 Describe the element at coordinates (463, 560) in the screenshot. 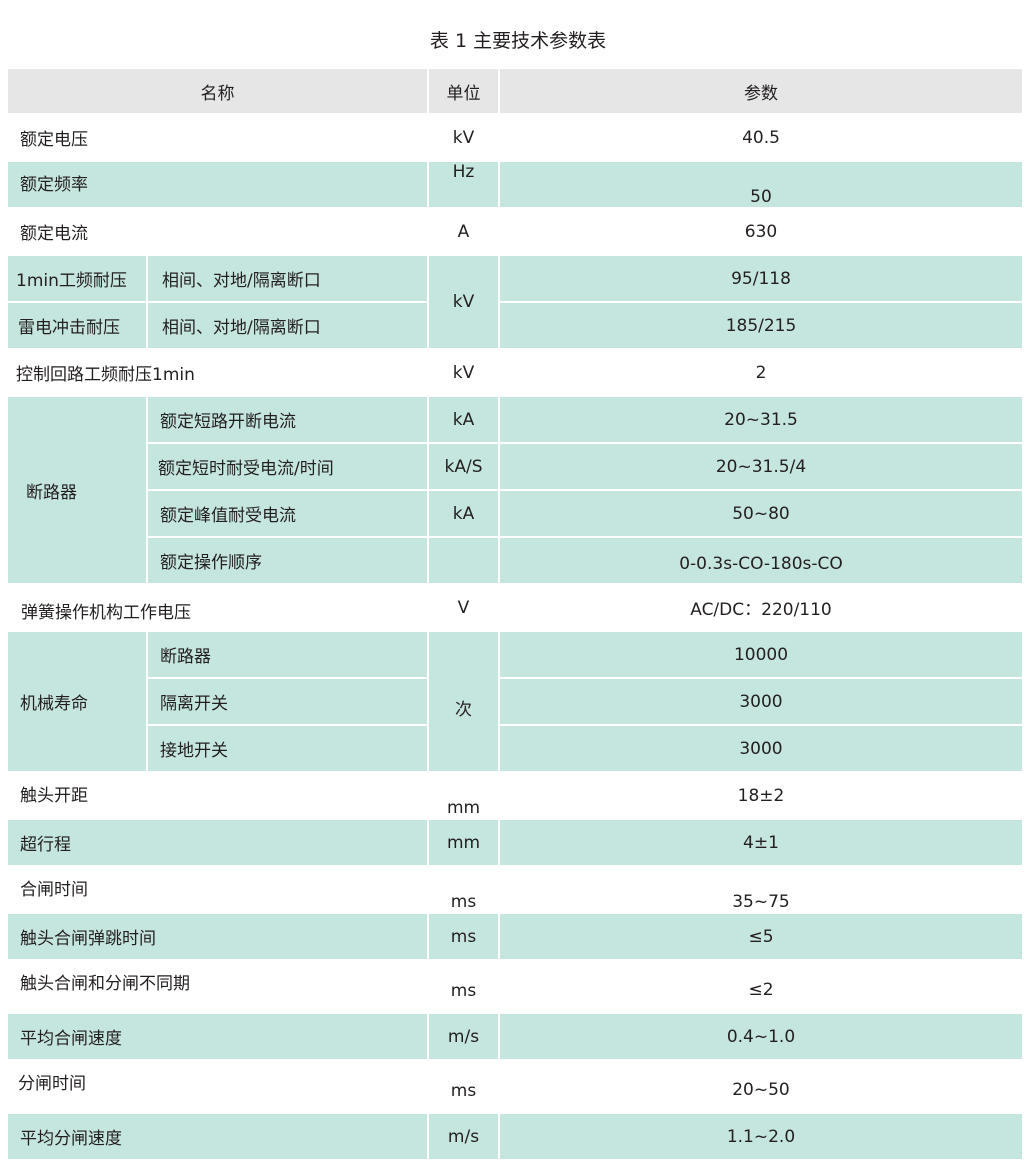

I see `param-unit` at that location.